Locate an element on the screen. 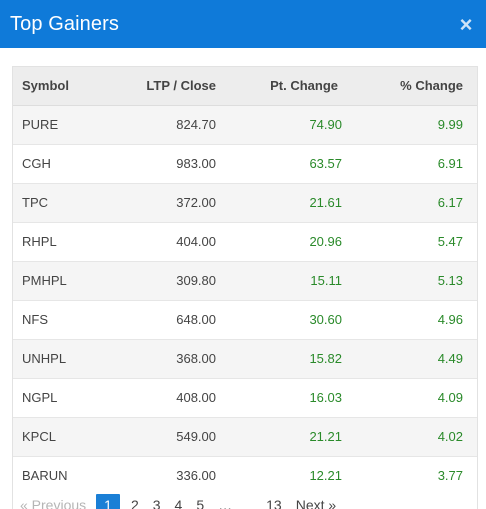  pt-change-cell: 20.96 is located at coordinates (325, 241).